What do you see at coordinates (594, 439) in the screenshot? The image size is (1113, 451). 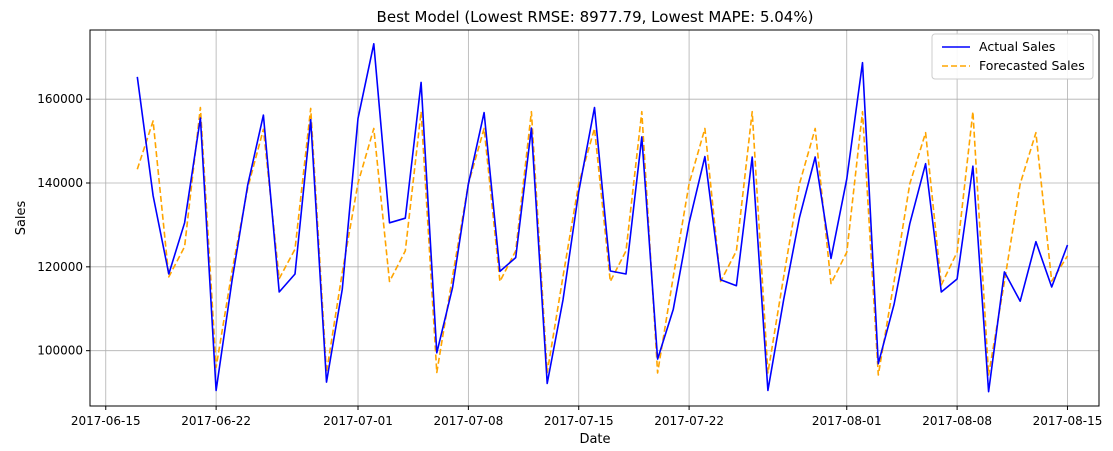 I see `x-axis-label: Date` at bounding box center [594, 439].